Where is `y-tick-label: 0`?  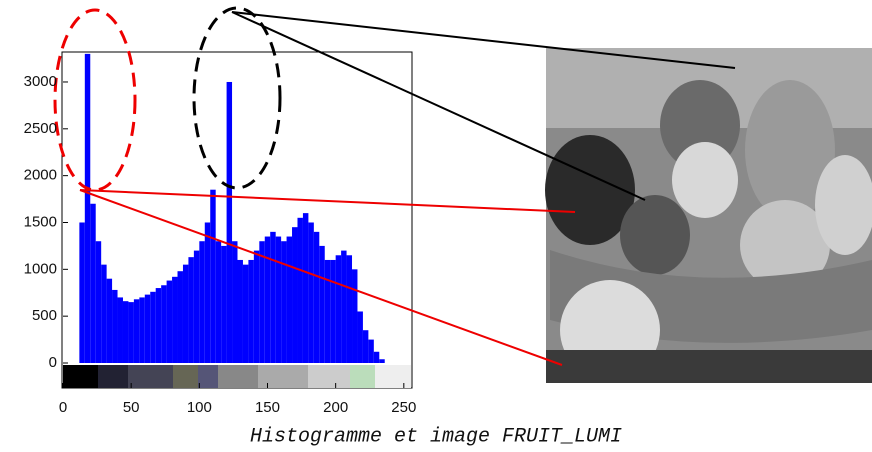 y-tick-label: 0 is located at coordinates (53, 362).